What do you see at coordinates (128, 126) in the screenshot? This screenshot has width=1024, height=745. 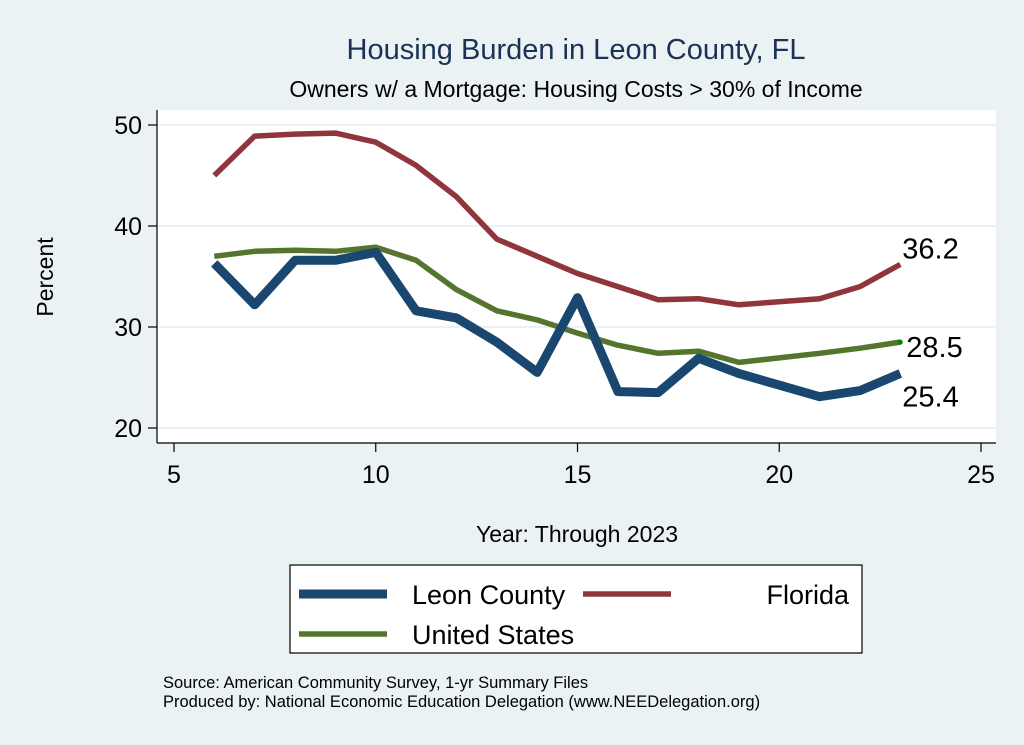 I see `y-tick-label: 50` at bounding box center [128, 126].